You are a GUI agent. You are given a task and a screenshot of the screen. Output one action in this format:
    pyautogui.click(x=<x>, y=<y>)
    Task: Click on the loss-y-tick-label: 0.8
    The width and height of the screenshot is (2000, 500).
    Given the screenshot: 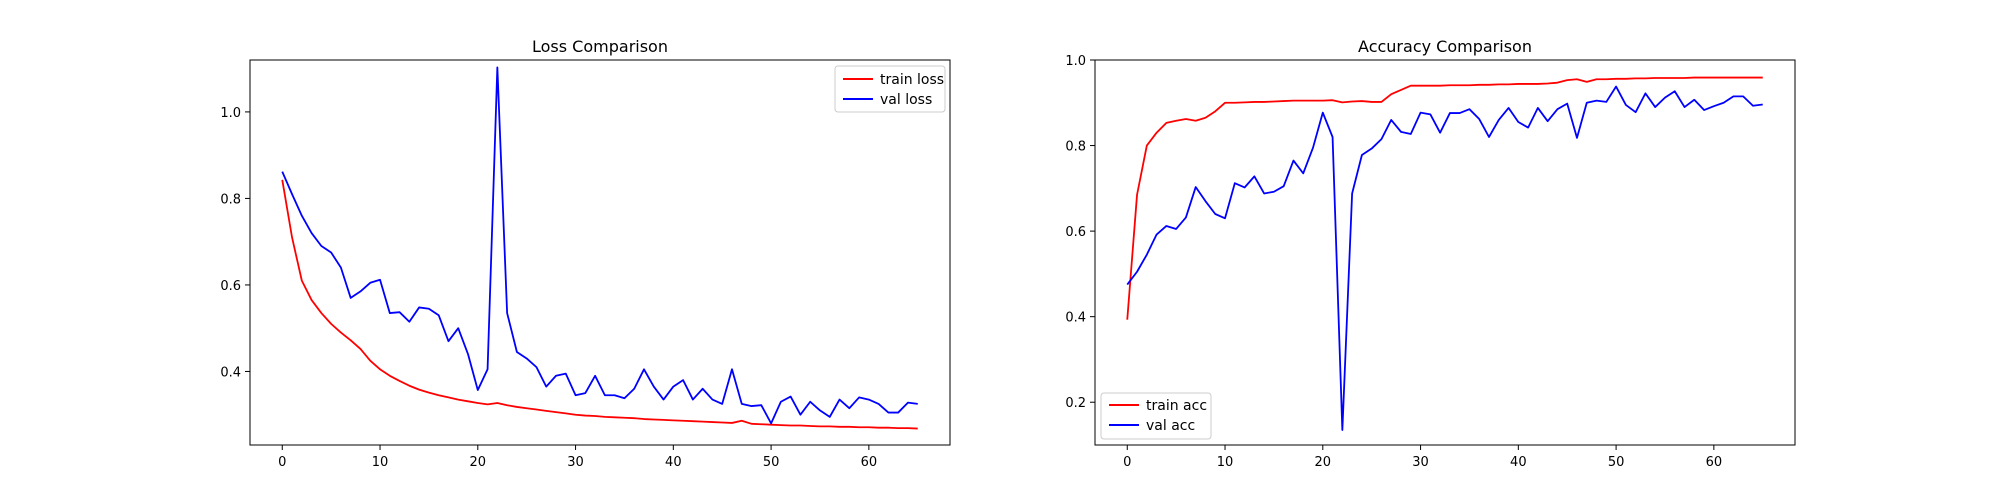 What is the action you would take?
    pyautogui.click(x=230, y=199)
    